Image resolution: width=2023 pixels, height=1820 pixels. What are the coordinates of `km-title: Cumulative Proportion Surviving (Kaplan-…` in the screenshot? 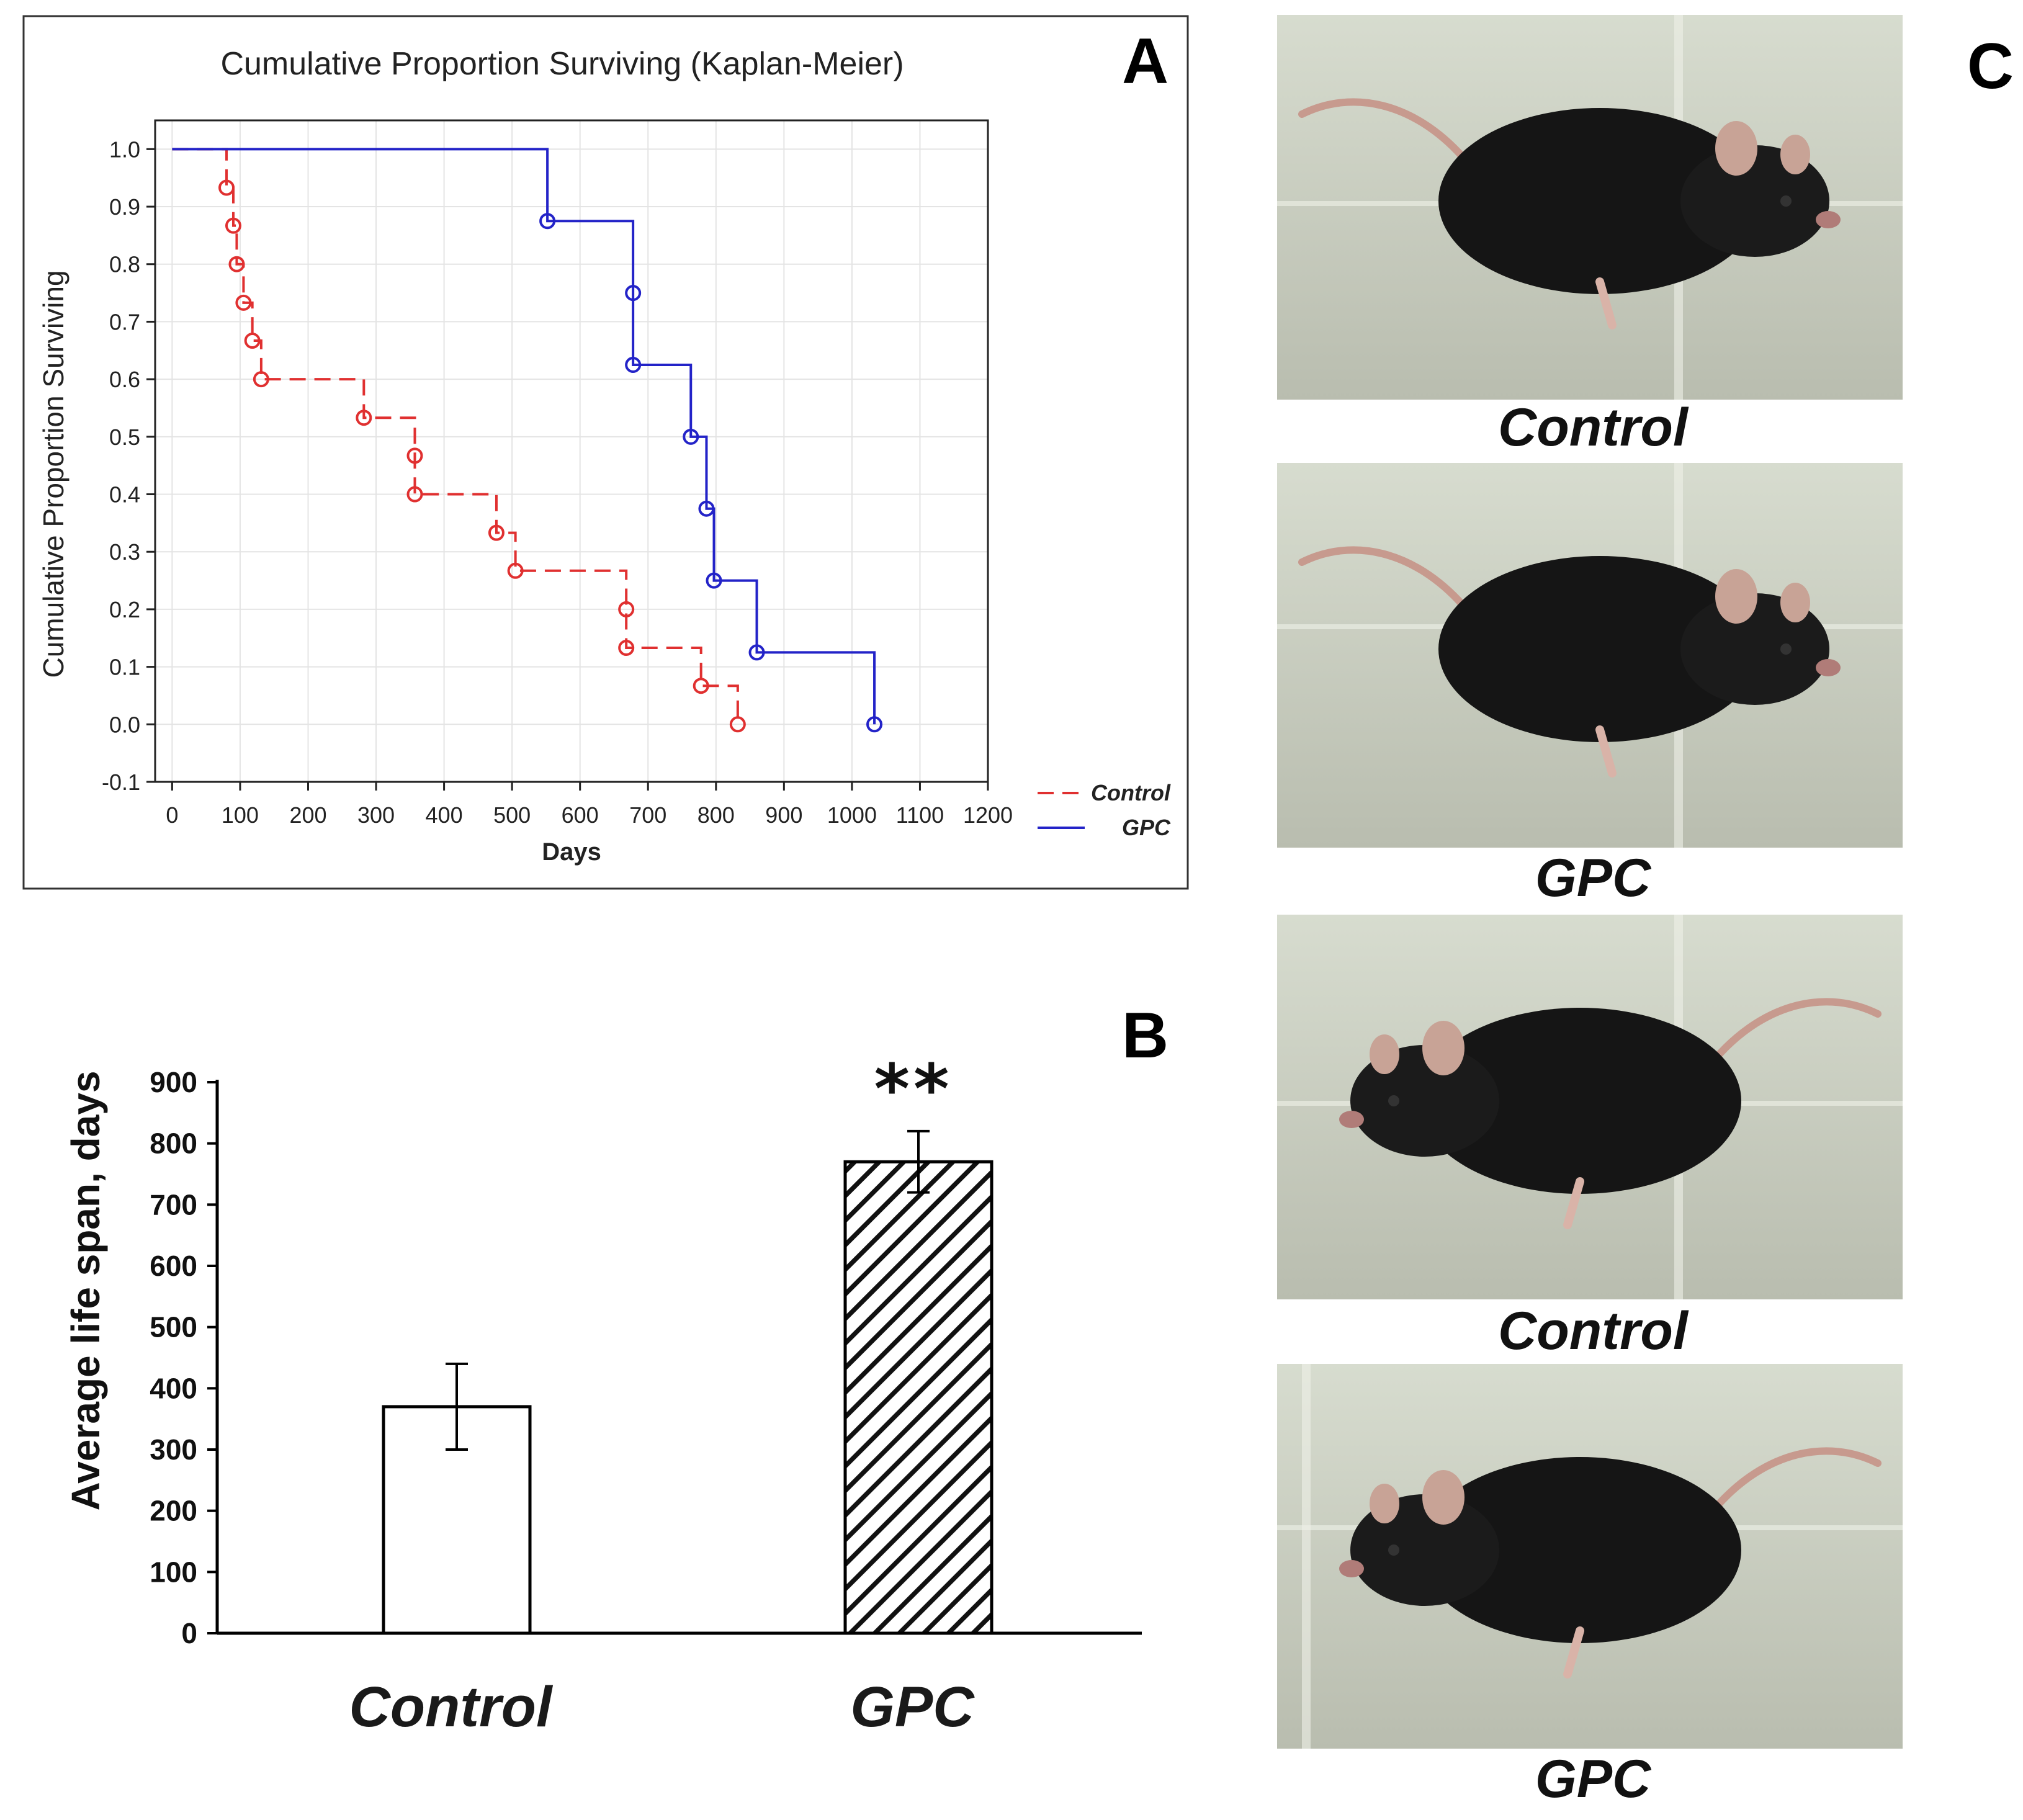 It's located at (562, 64).